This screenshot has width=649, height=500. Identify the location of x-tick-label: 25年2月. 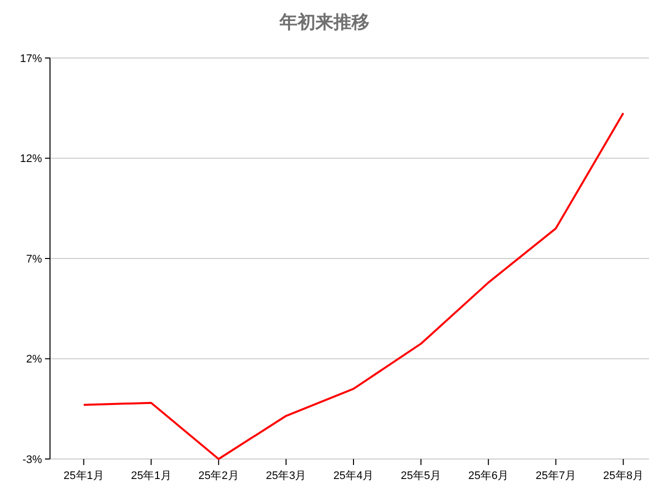
(218, 476).